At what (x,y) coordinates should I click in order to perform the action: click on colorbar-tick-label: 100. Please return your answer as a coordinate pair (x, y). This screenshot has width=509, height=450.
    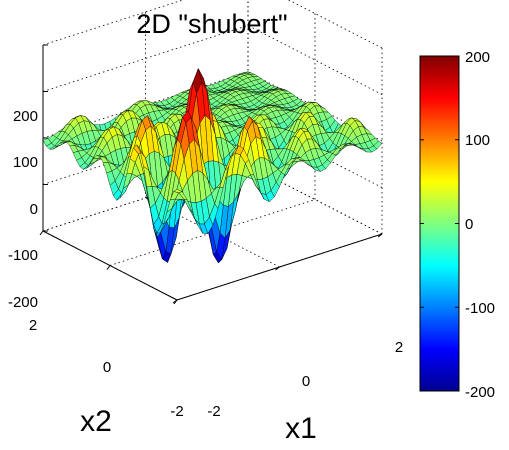
    Looking at the image, I should click on (477, 140).